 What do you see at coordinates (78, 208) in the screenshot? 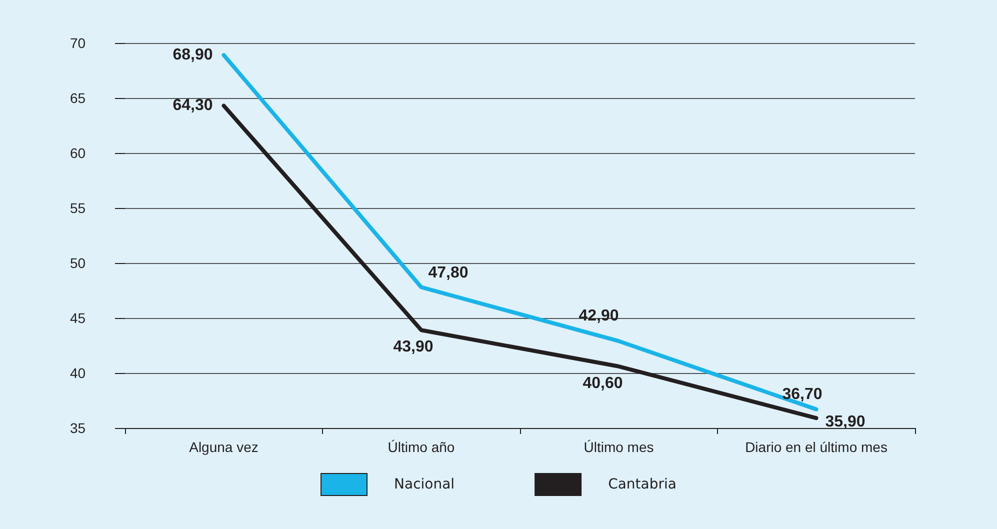
I see `y-tick-label: 55` at bounding box center [78, 208].